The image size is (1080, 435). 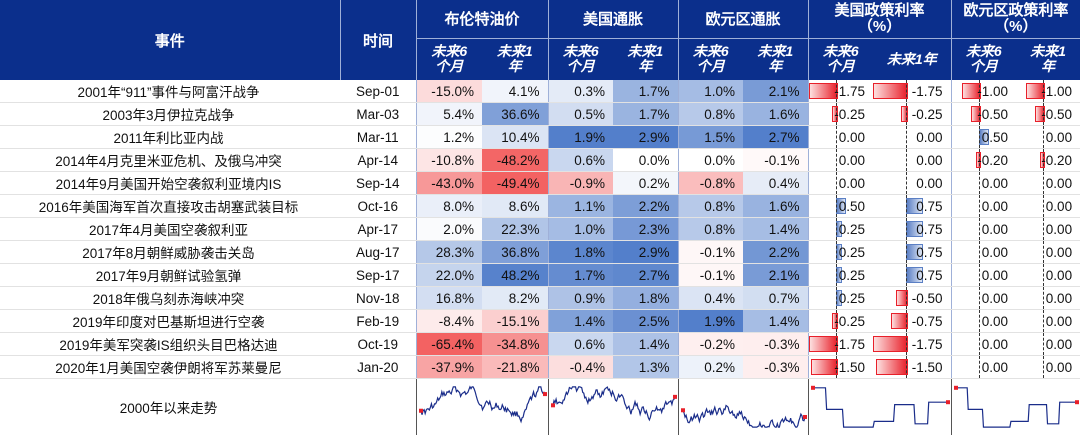 I want to click on cell-us6: -0.4%, so click(x=580, y=367).